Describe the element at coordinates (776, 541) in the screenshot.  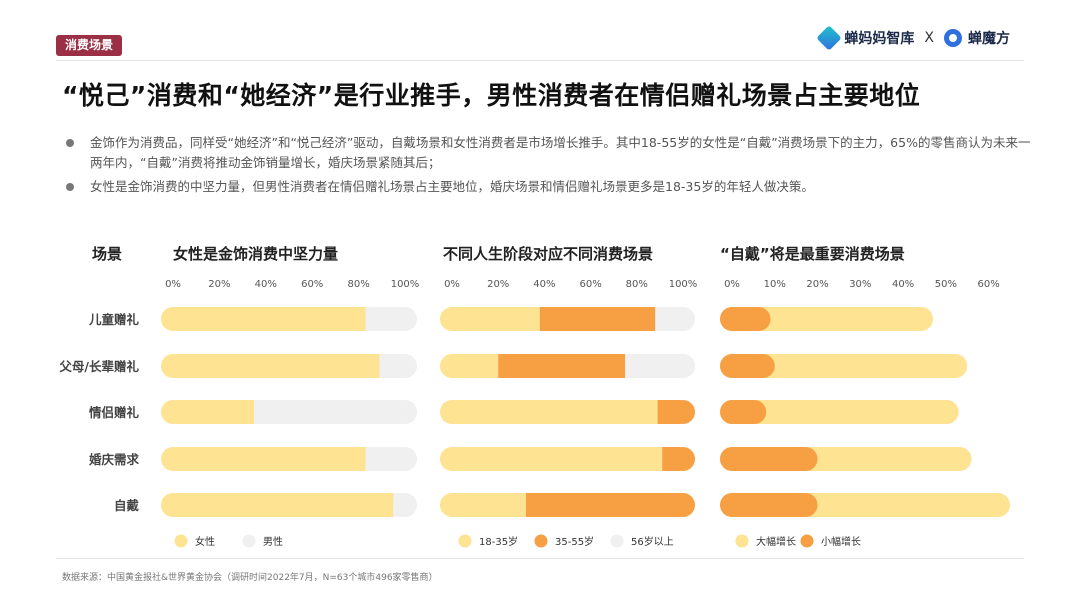
I see `legend-label: 大幅增长` at that location.